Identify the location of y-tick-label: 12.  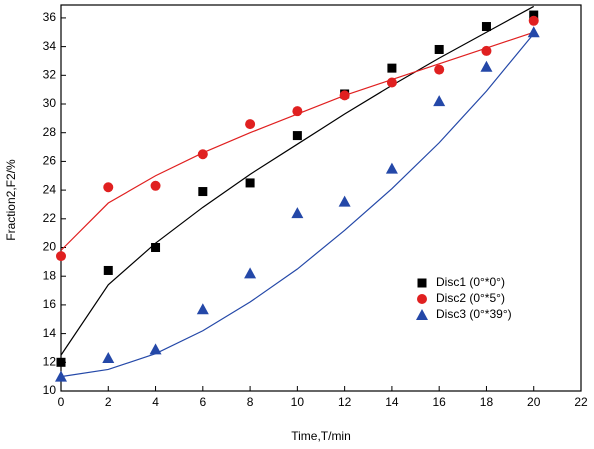
(50, 361).